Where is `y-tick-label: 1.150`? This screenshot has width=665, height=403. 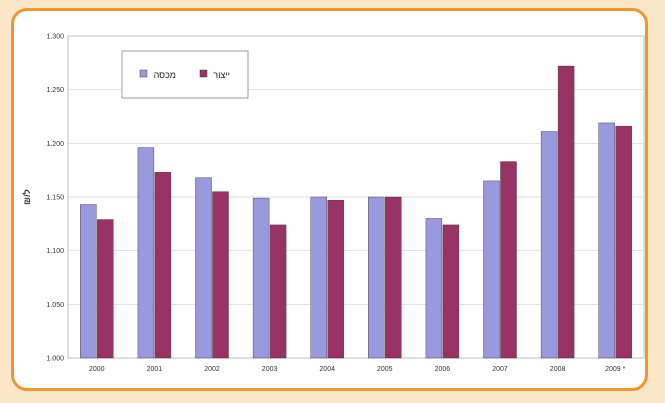
y-tick-label: 1.150 is located at coordinates (55, 198).